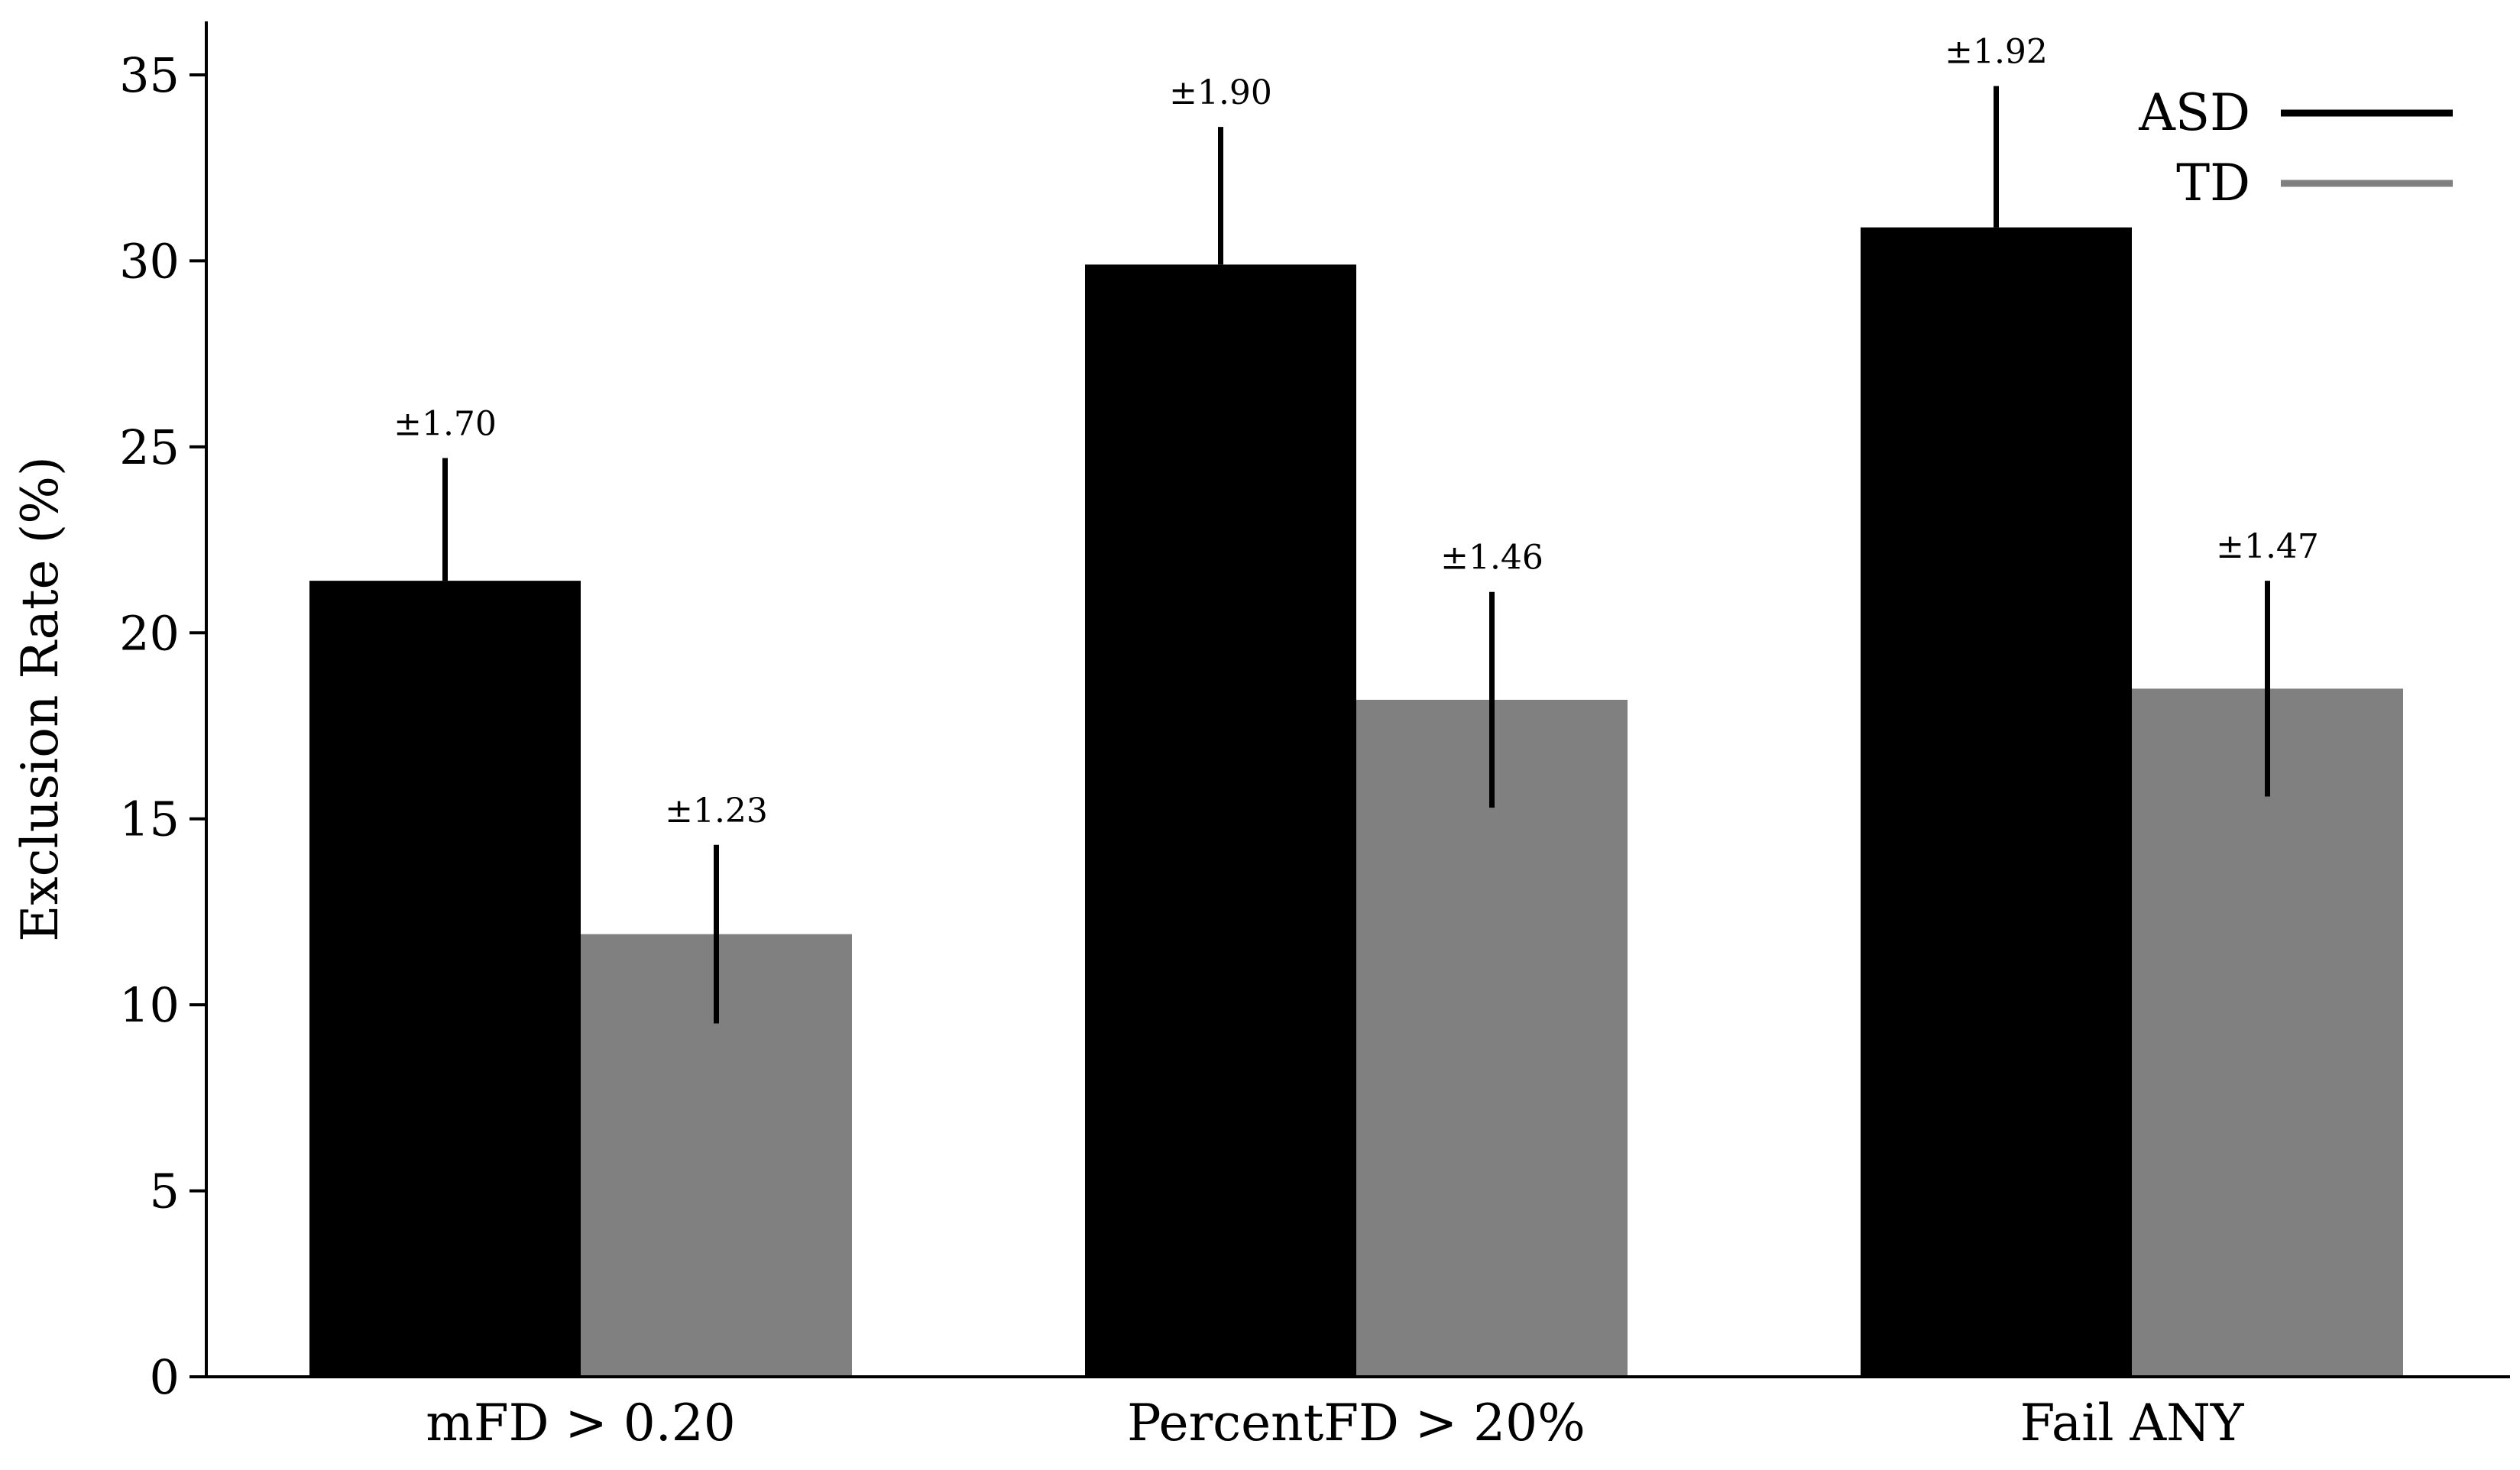  What do you see at coordinates (149, 1005) in the screenshot?
I see `y-tick-label: 10` at bounding box center [149, 1005].